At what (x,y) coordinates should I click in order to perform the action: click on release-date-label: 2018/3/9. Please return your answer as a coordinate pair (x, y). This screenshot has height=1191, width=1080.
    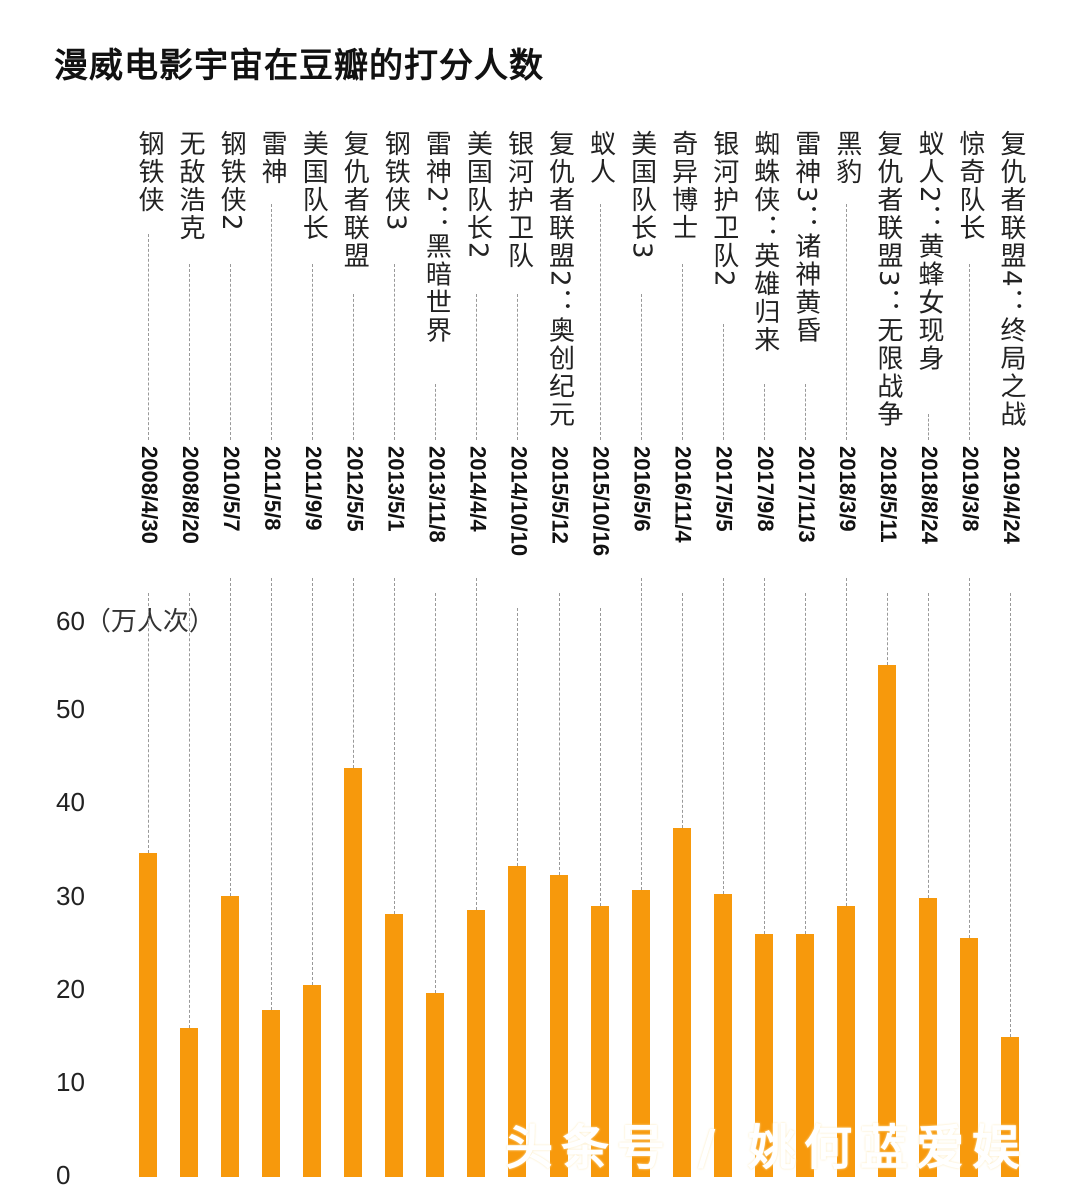
    Looking at the image, I should click on (847, 489).